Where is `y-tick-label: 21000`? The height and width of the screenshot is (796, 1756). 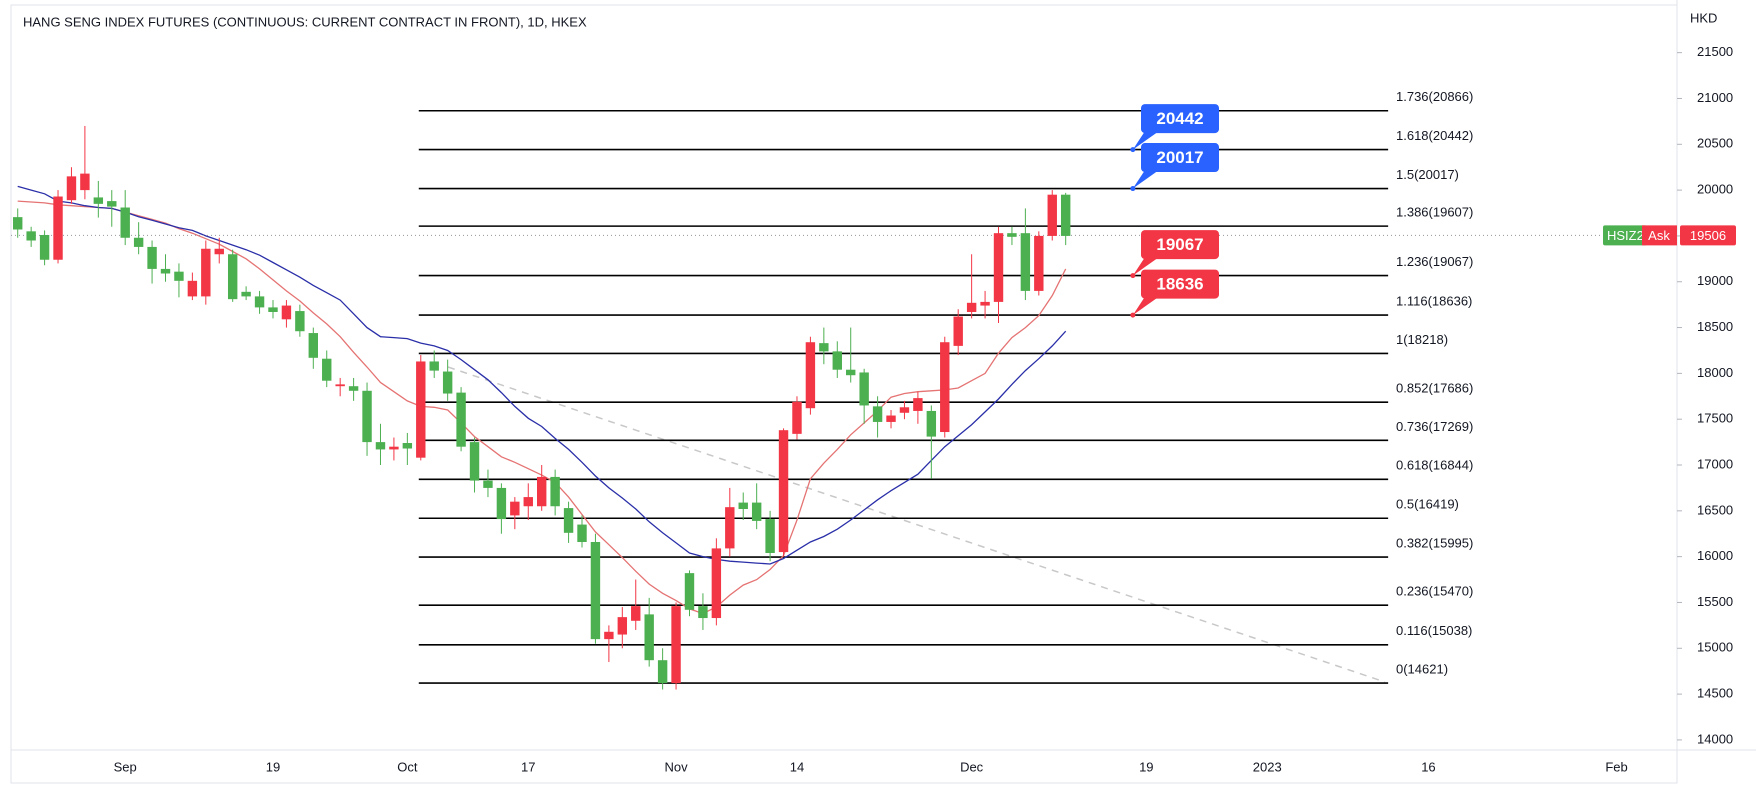
y-tick-label: 21000 is located at coordinates (1715, 97).